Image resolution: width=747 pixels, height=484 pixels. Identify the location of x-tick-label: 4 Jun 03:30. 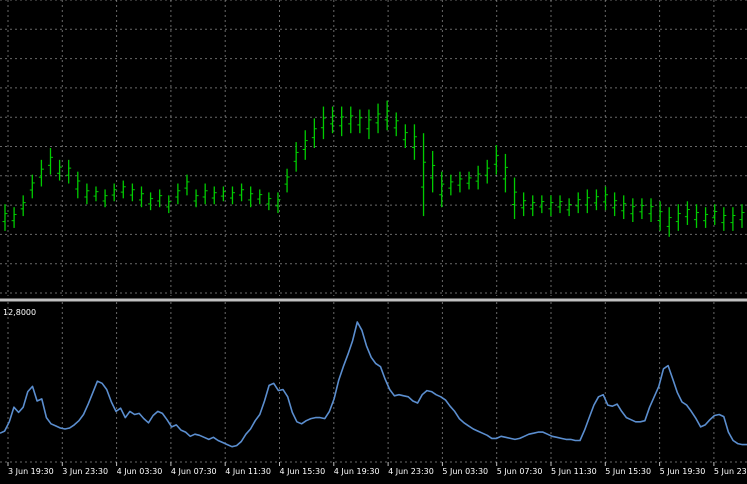
(140, 471).